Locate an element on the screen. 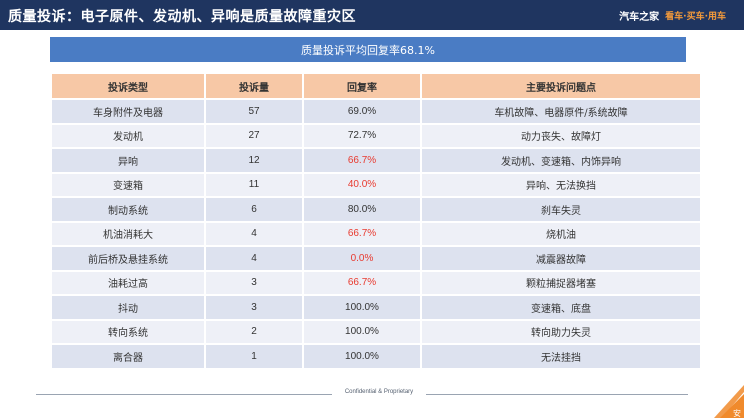 The width and height of the screenshot is (744, 418). table-row: 油耗过高 3 66.7% 颗粒捕捉器堵塞 is located at coordinates (376, 282).